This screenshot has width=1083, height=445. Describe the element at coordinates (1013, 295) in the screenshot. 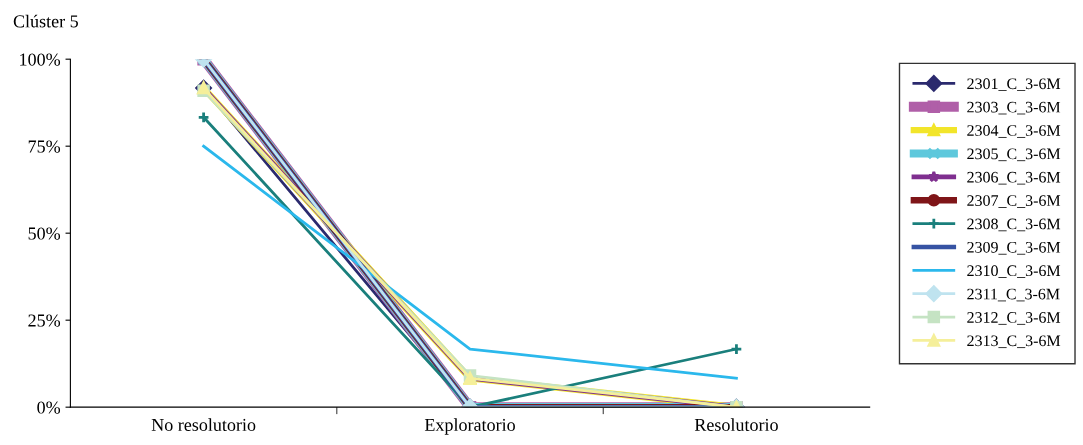

I see `legend-label: 2311_C_3-6M` at that location.